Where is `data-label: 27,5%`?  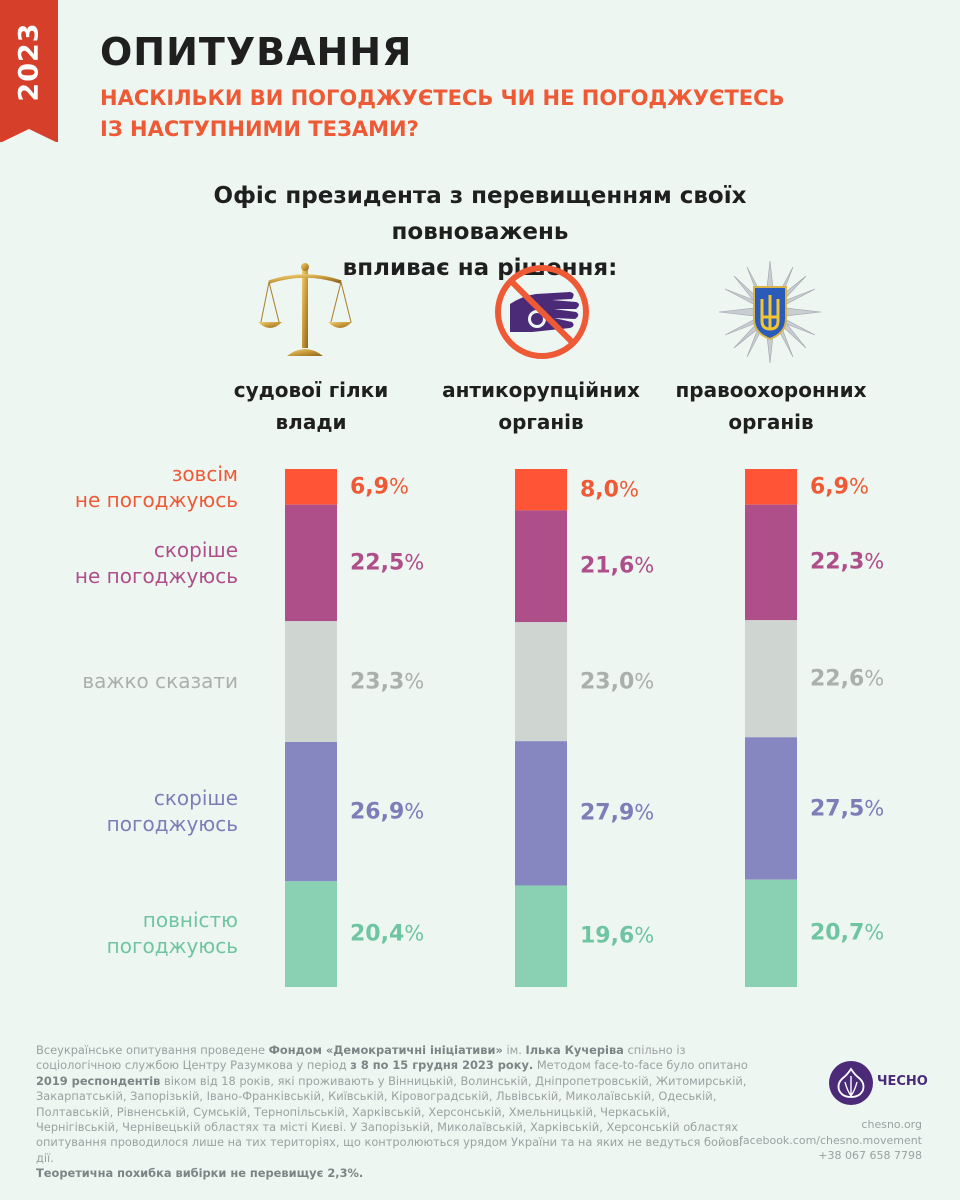
data-label: 27,5% is located at coordinates (847, 809).